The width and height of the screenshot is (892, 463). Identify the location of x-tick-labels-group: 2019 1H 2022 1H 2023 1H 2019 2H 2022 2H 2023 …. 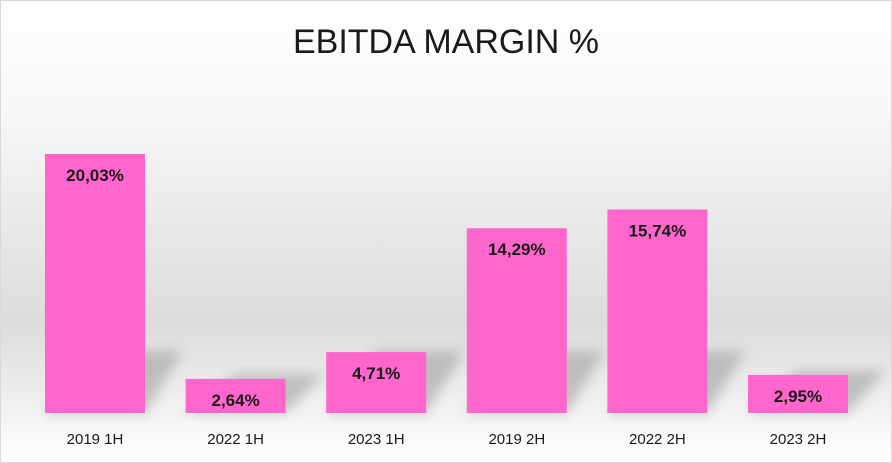
(447, 439).